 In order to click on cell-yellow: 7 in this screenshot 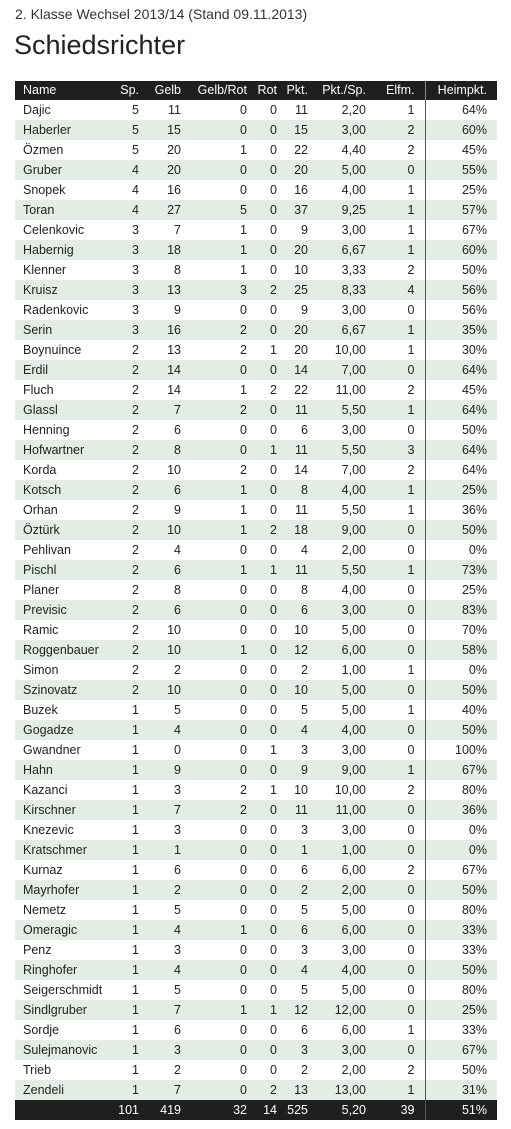, I will do `click(177, 230)`.